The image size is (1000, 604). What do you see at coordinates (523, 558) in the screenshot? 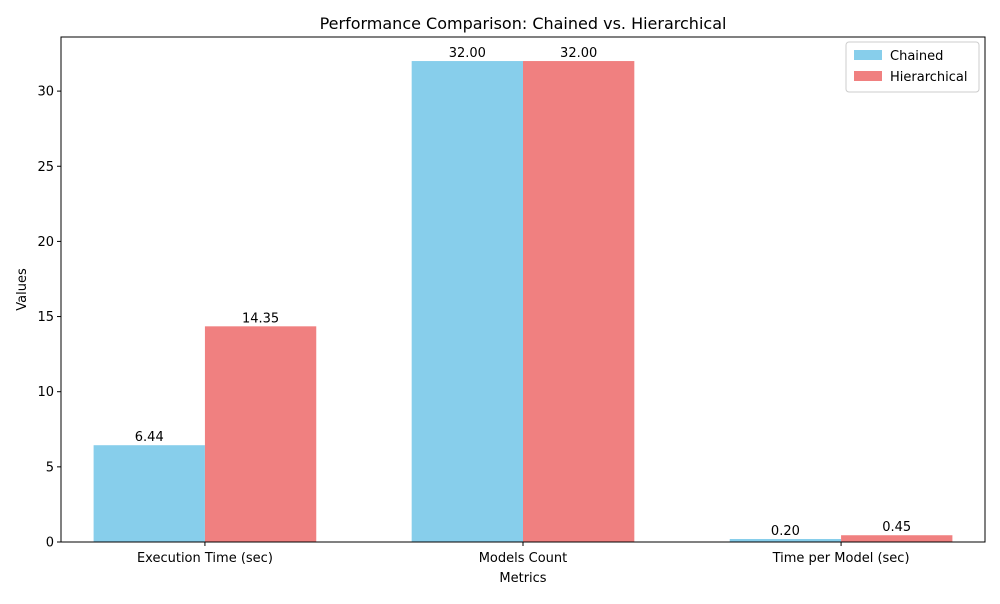
I see `x-tick-label: Models Count` at bounding box center [523, 558].